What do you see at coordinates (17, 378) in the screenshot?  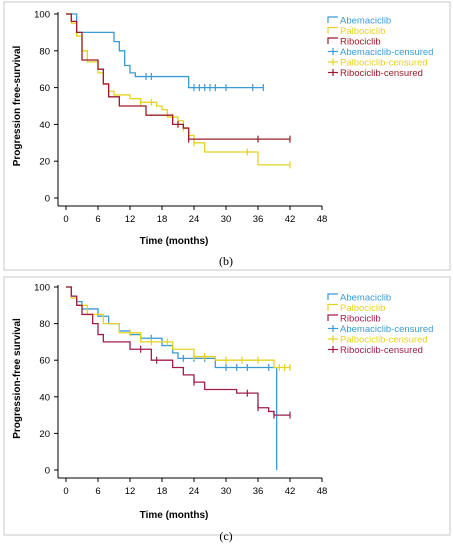 I see `y-axis-title: Progression-free survival` at bounding box center [17, 378].